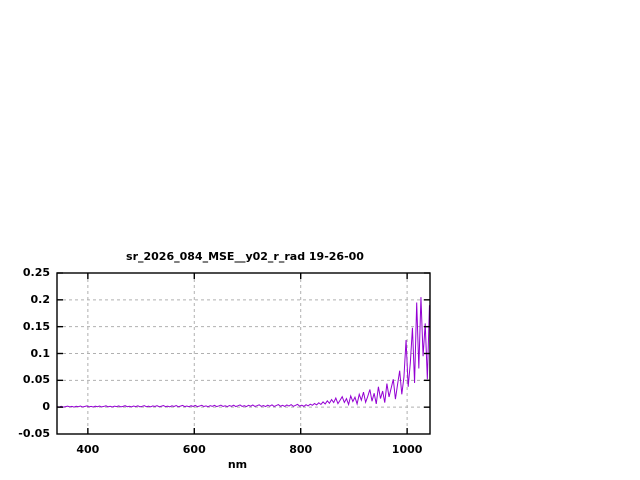  I want to click on y-tick-label: 0.05, so click(36, 380).